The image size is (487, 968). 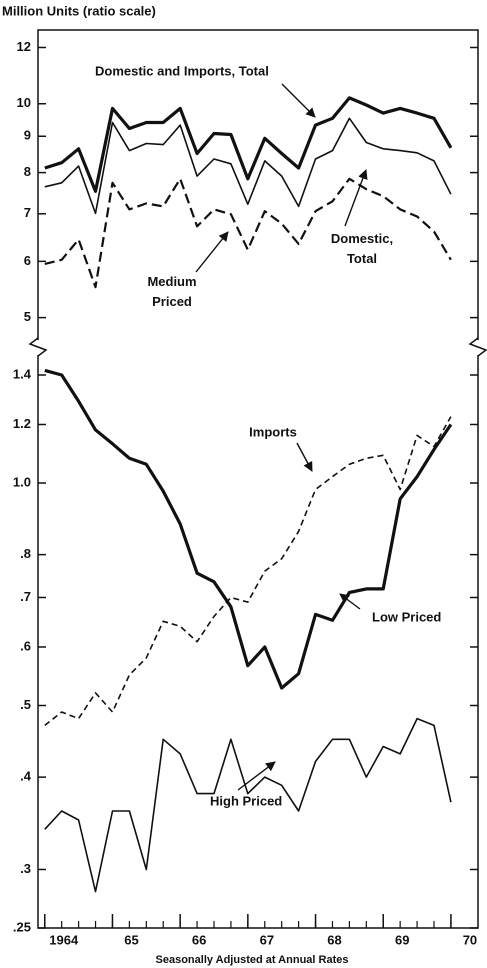 What do you see at coordinates (470, 939) in the screenshot?
I see `x-tick-label: 70` at bounding box center [470, 939].